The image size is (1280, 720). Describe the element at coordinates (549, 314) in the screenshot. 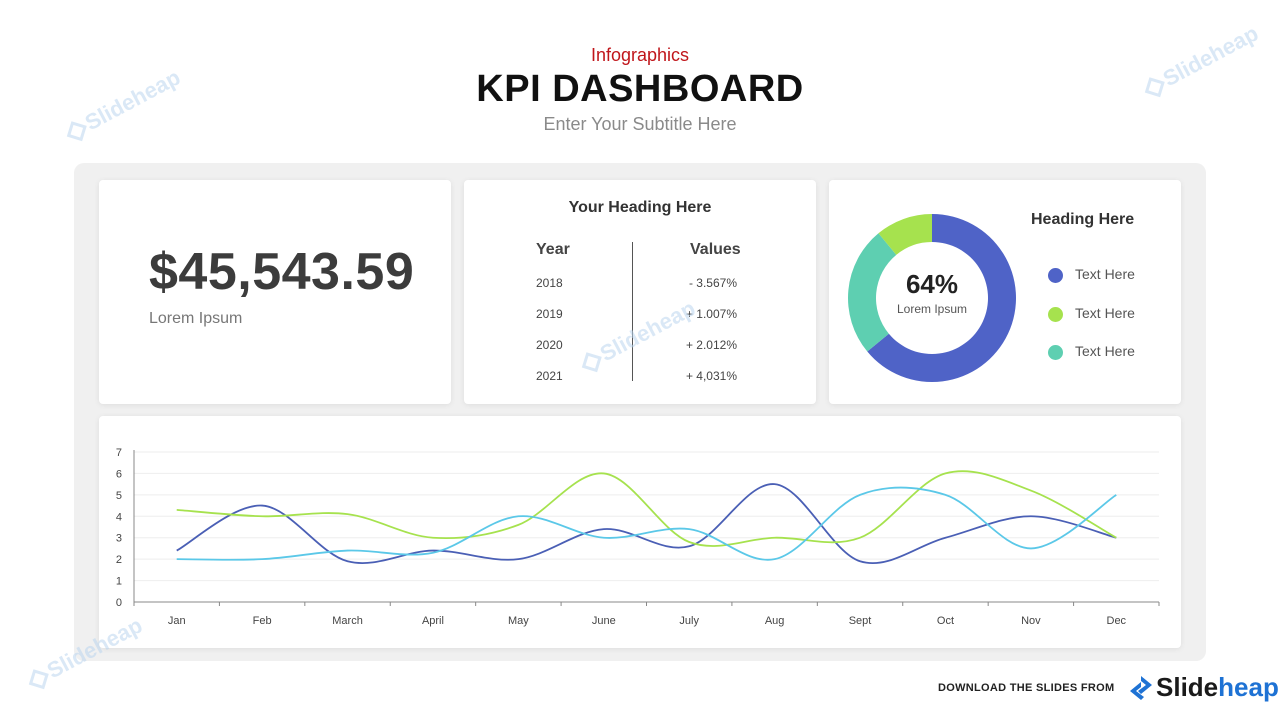

I see `table-row-year: 2019` at that location.